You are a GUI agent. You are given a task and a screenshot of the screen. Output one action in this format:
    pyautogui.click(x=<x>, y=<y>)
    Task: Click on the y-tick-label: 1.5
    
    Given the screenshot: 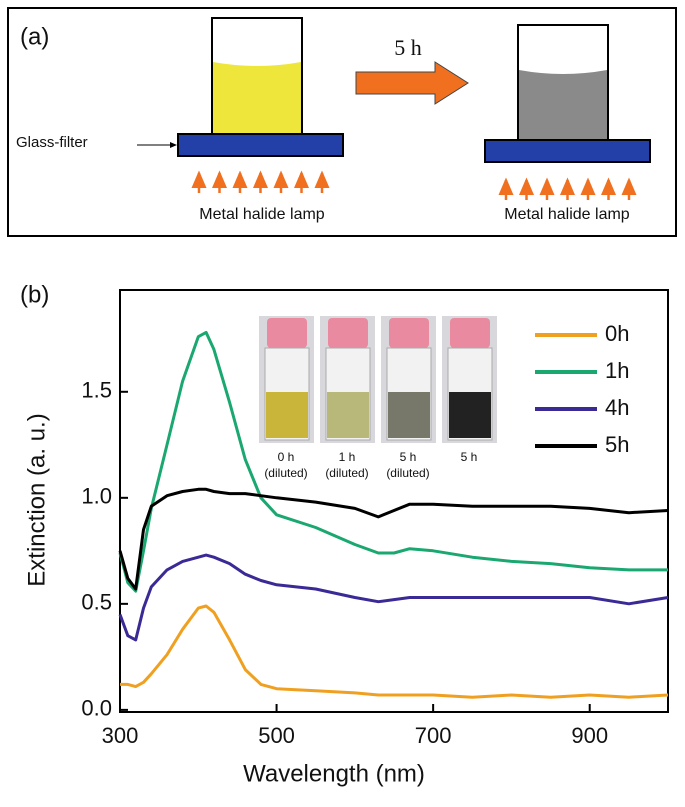 What is the action you would take?
    pyautogui.click(x=96, y=390)
    